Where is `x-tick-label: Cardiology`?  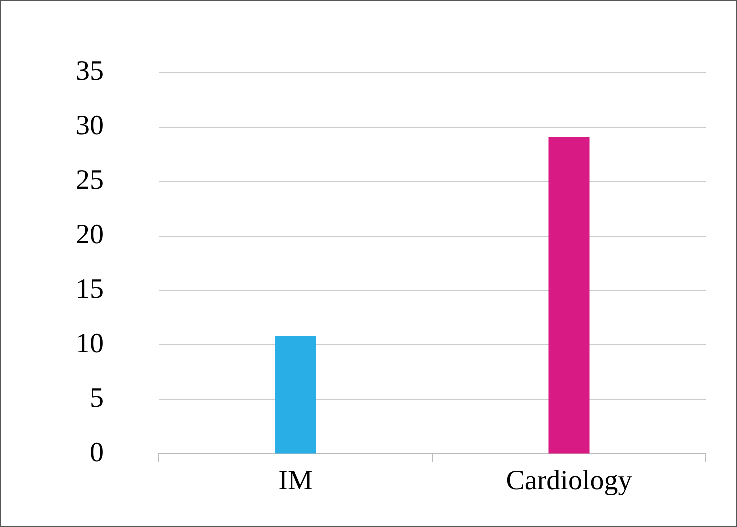
x-tick-label: Cardiology is located at coordinates (569, 480).